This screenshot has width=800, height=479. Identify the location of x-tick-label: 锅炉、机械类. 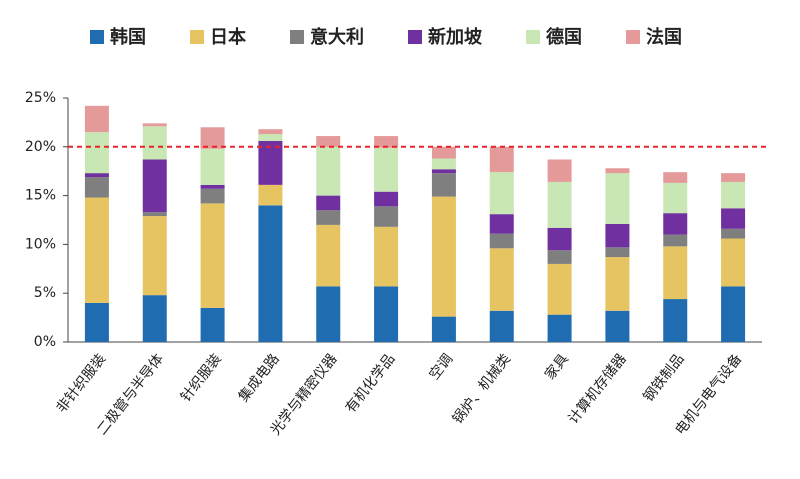
(482, 389).